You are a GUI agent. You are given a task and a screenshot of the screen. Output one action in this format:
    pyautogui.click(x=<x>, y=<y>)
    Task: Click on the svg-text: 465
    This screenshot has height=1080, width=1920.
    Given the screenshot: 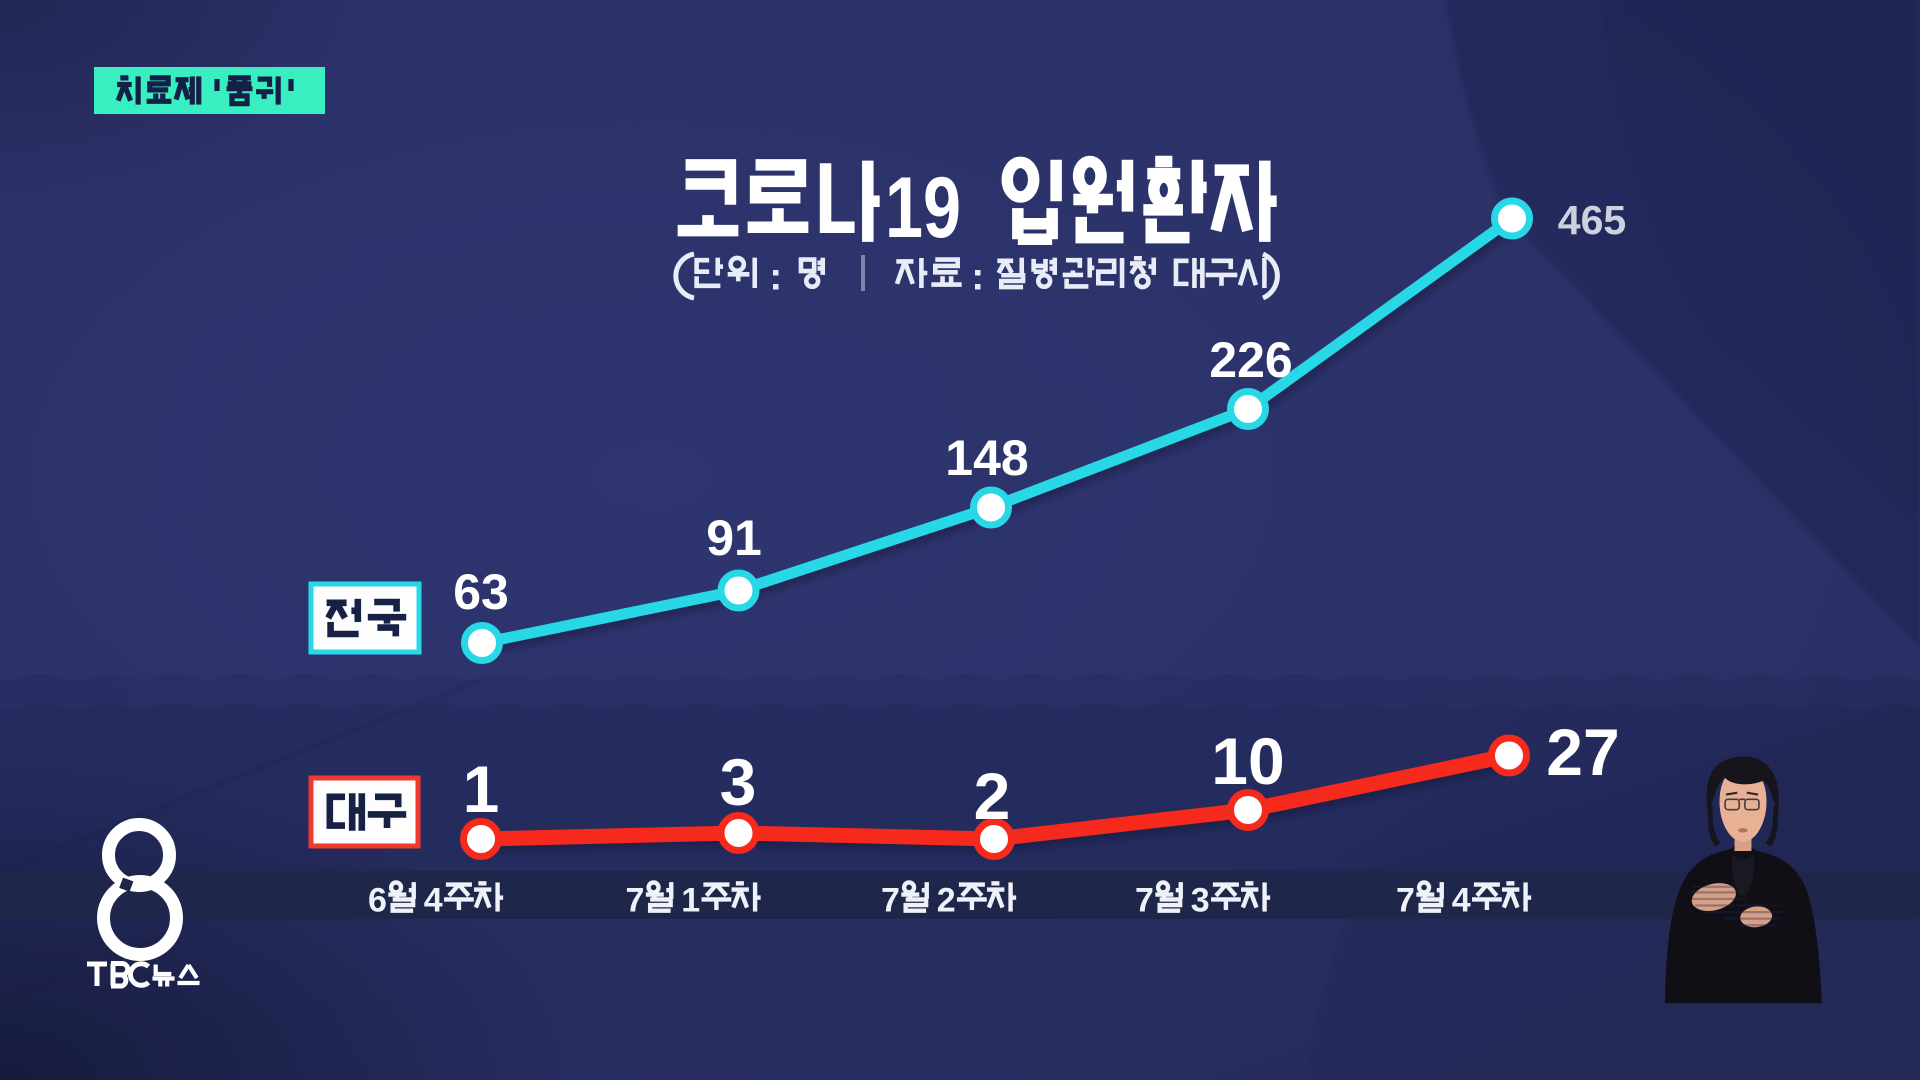 What is the action you would take?
    pyautogui.click(x=1592, y=220)
    